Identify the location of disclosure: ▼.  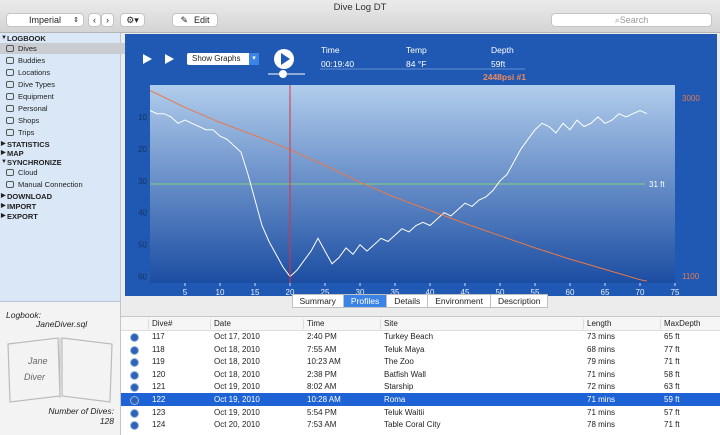
(4, 162).